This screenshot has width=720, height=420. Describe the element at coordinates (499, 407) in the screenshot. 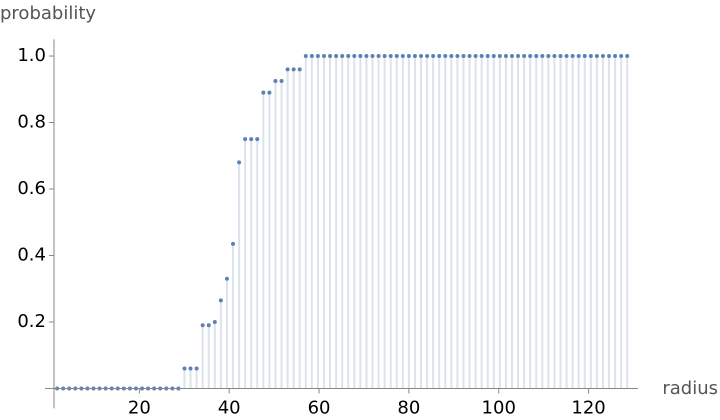

I see `x-tick-label: 100` at that location.